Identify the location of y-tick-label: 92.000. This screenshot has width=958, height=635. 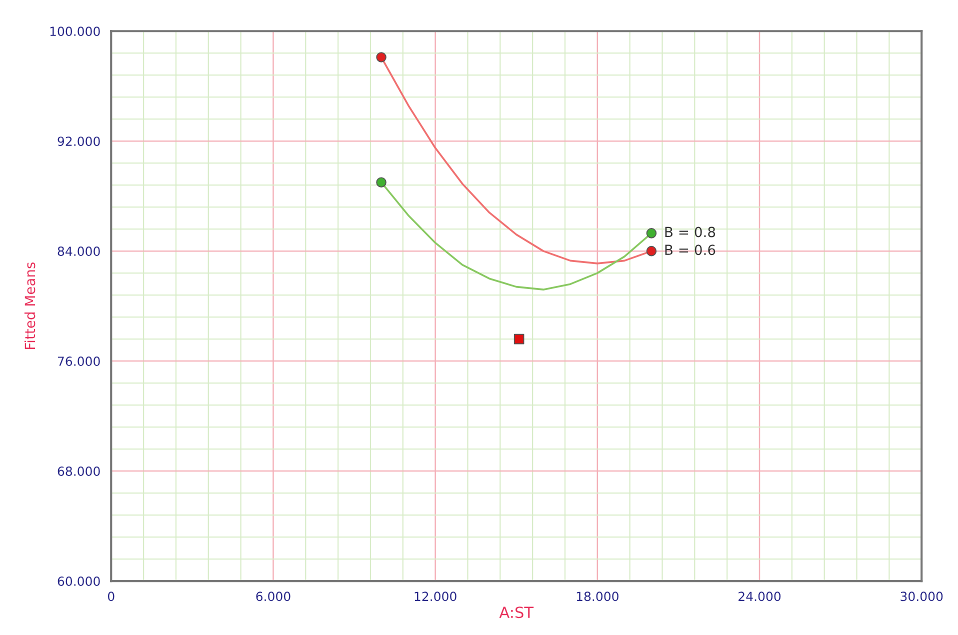
(79, 141).